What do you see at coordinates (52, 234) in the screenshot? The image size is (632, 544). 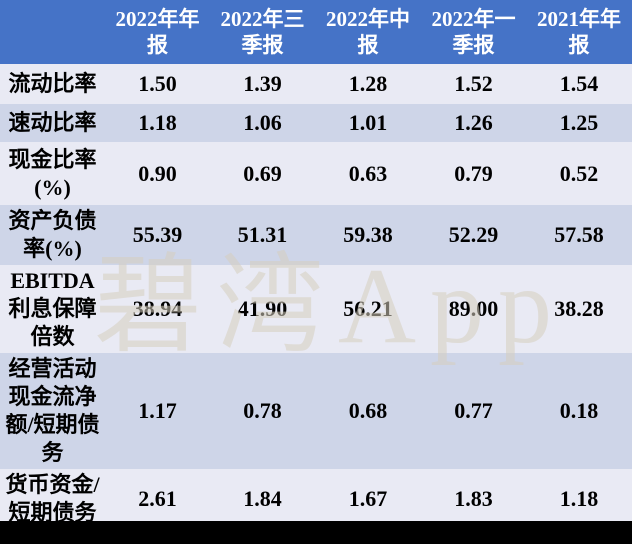 I see `row-label: 资产负债率(%)` at bounding box center [52, 234].